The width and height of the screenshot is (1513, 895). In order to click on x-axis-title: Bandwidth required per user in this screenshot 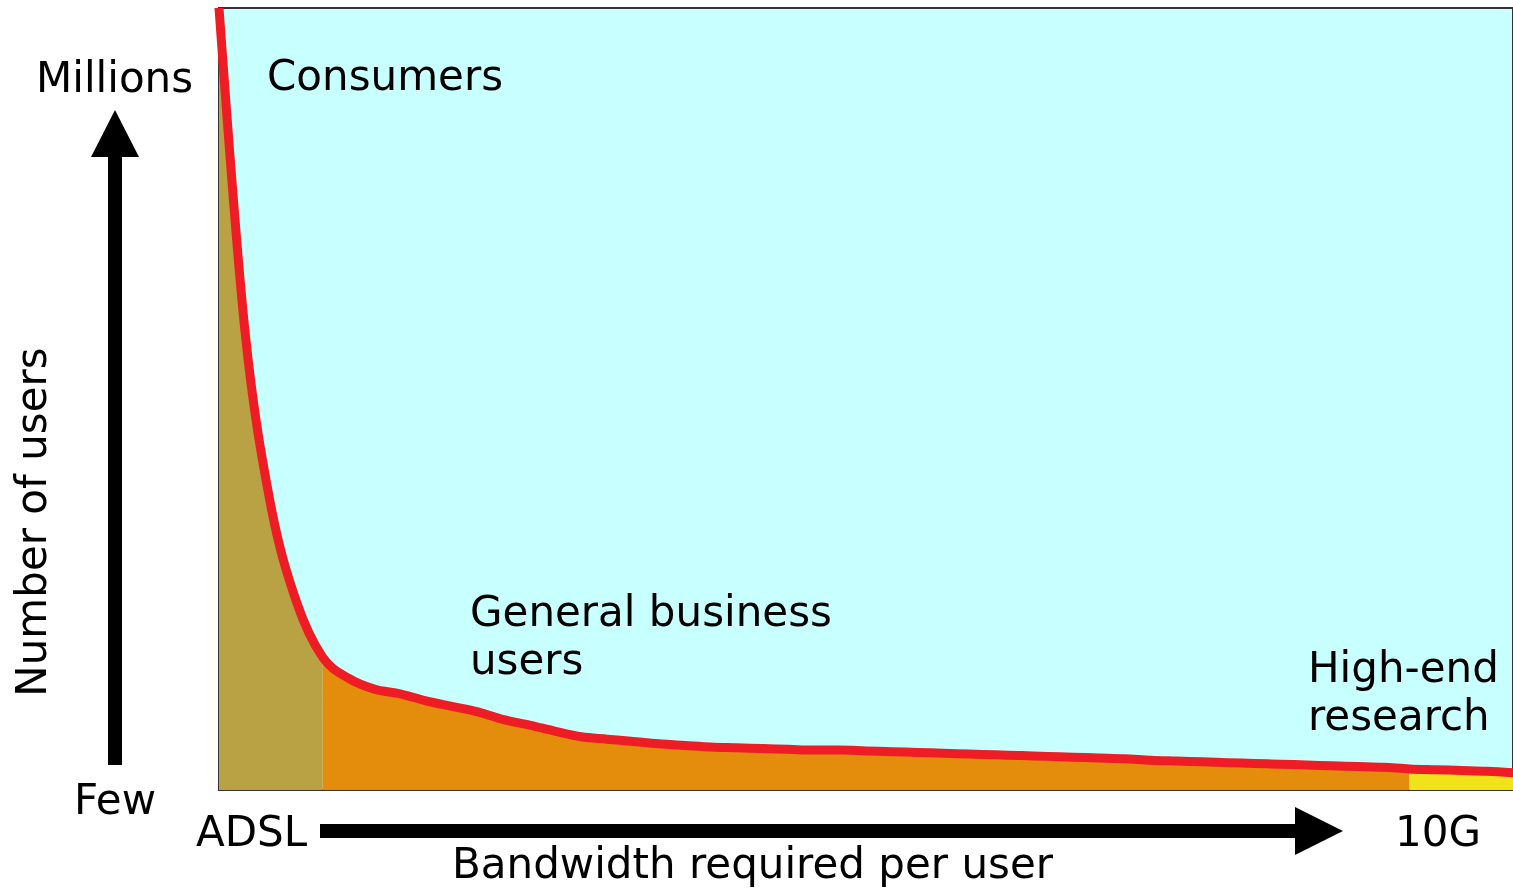, I will do `click(753, 863)`.